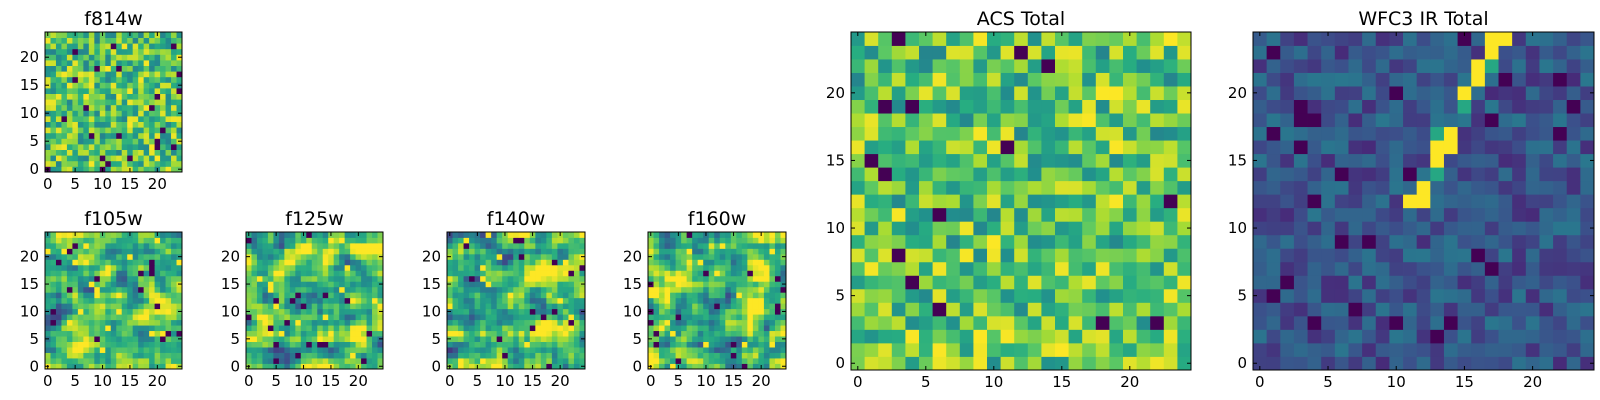 The height and width of the screenshot is (400, 1600). What do you see at coordinates (1129, 382) in the screenshot?
I see `x-tick-label: 20` at bounding box center [1129, 382].